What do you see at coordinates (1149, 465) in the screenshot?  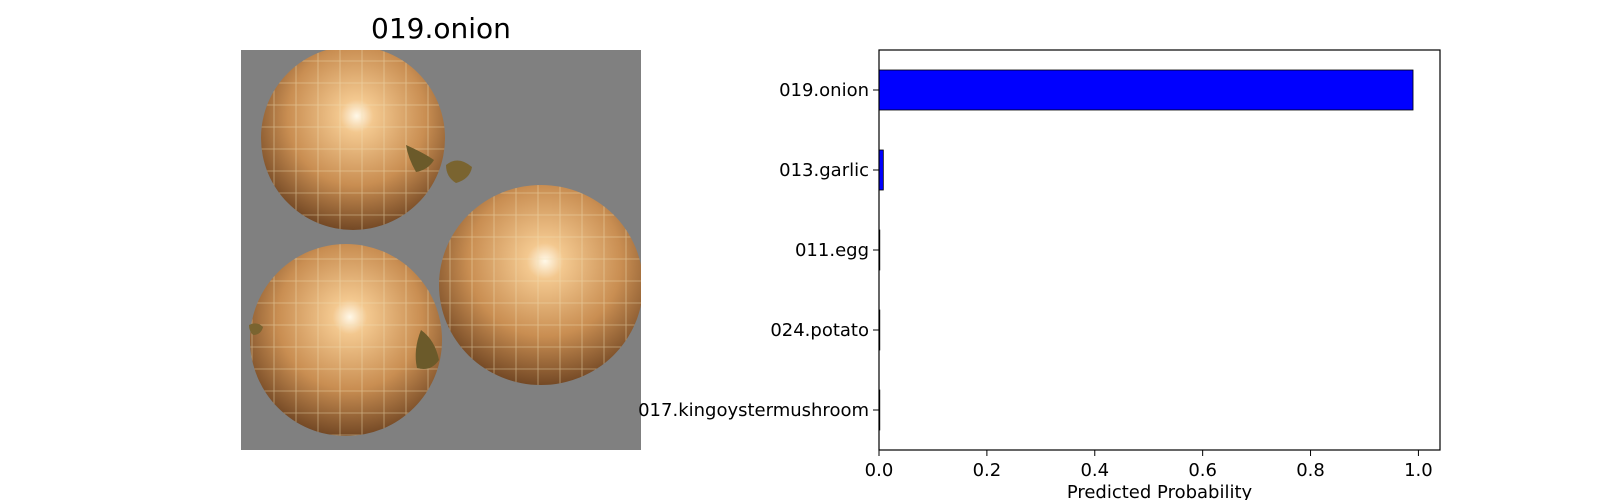 I see `x-axis: 0.0 0.2 0.4 0.6 0.8 1.0` at bounding box center [1149, 465].